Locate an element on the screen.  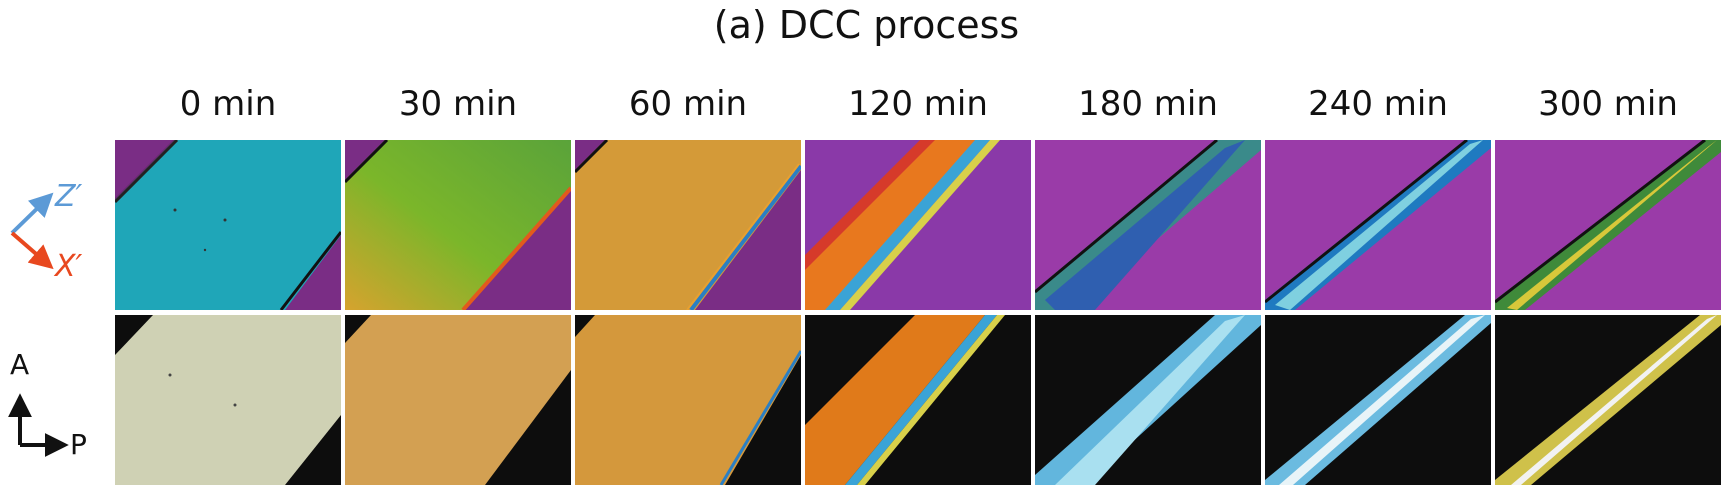
column-label-30: 30 min is located at coordinates (458, 104).